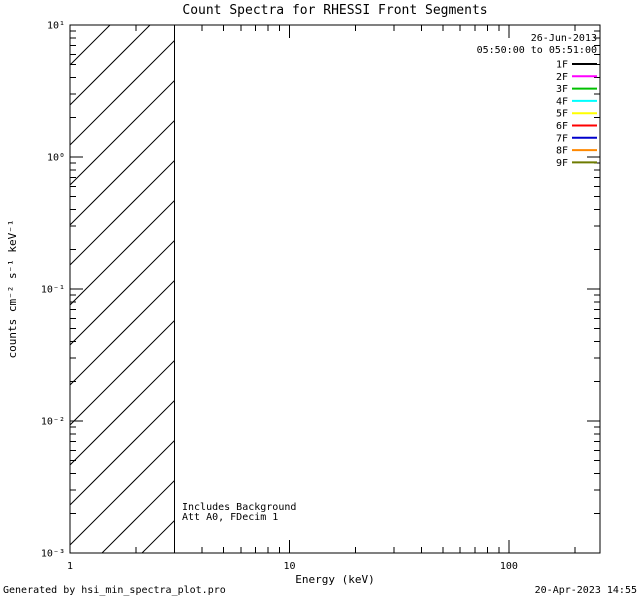 This screenshot has height=604, width=640. Describe the element at coordinates (70, 566) in the screenshot. I see `x-tick-label: 1` at that location.